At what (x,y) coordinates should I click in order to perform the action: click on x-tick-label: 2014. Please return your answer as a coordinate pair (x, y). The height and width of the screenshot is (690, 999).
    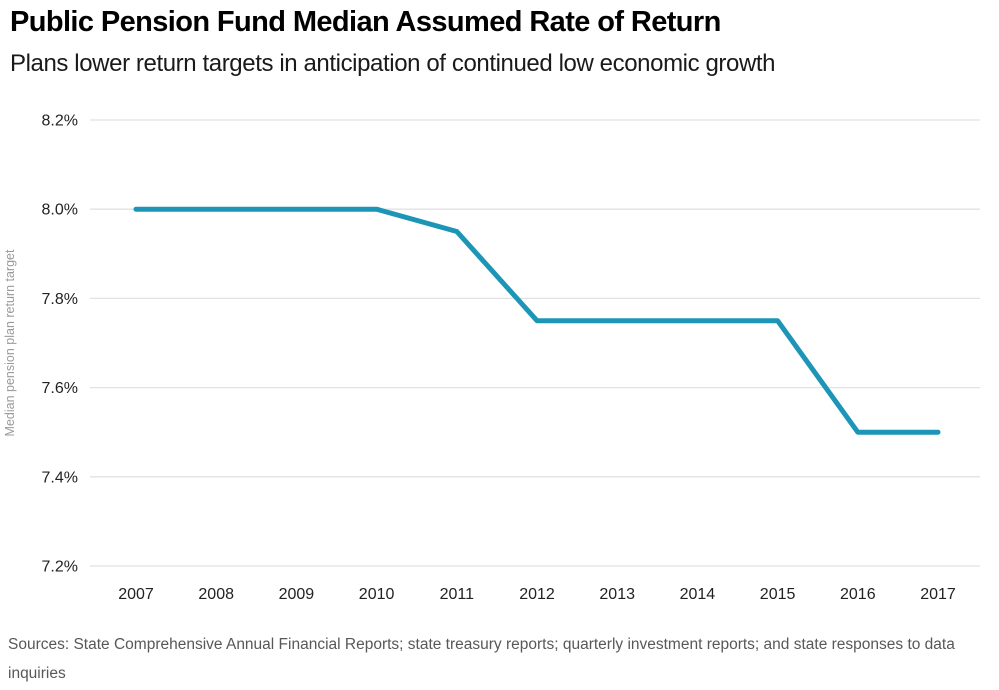
    Looking at the image, I should click on (698, 594).